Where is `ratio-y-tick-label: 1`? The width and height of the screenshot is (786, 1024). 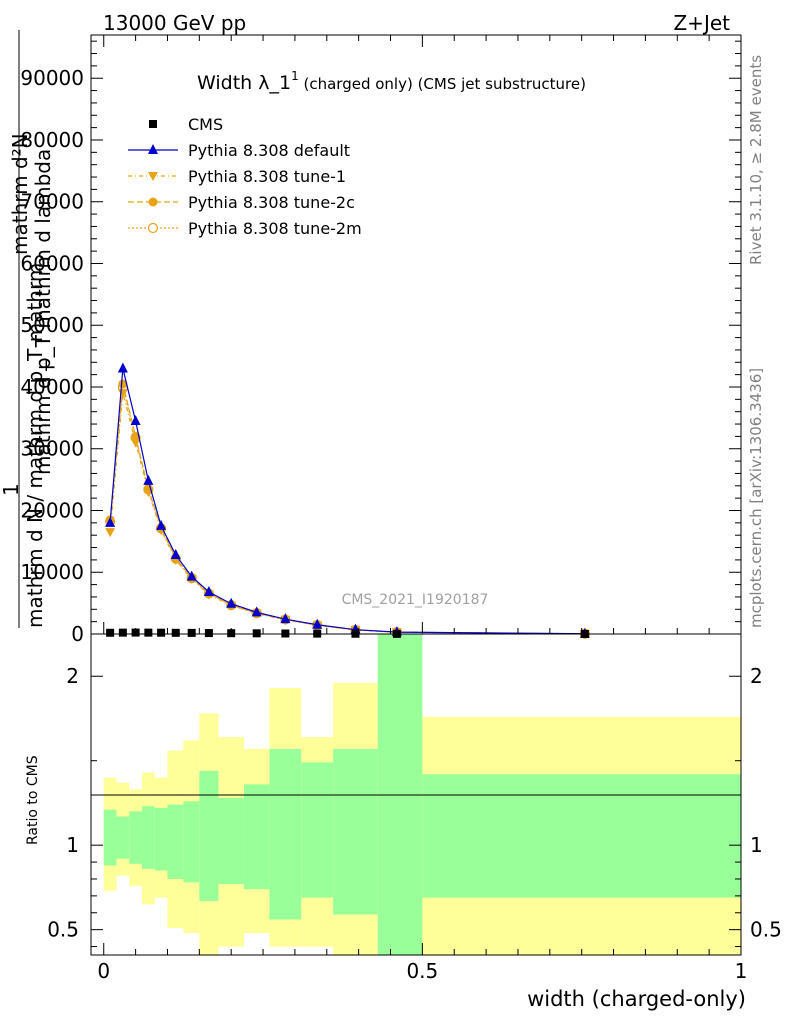
ratio-y-tick-label: 1 is located at coordinates (72, 845).